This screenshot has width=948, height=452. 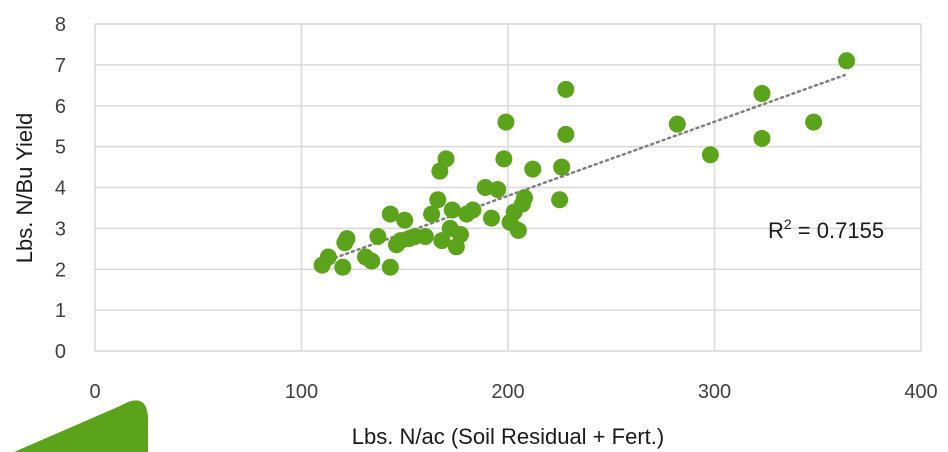 I want to click on y-tick-label: 4, so click(x=60, y=189).